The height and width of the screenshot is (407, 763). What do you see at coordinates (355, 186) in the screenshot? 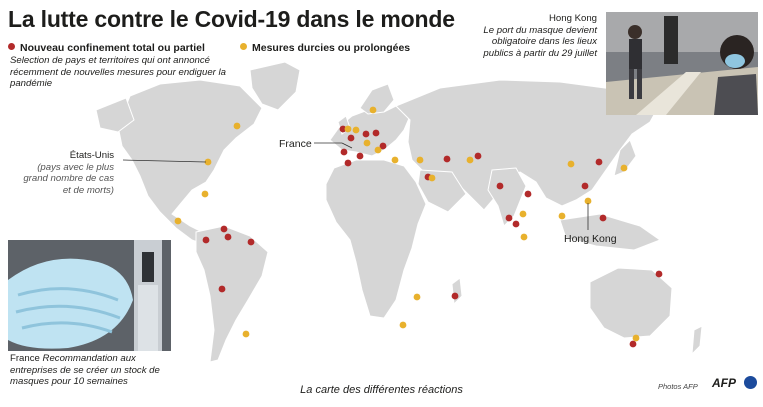
I see `leader-lines` at bounding box center [355, 186].